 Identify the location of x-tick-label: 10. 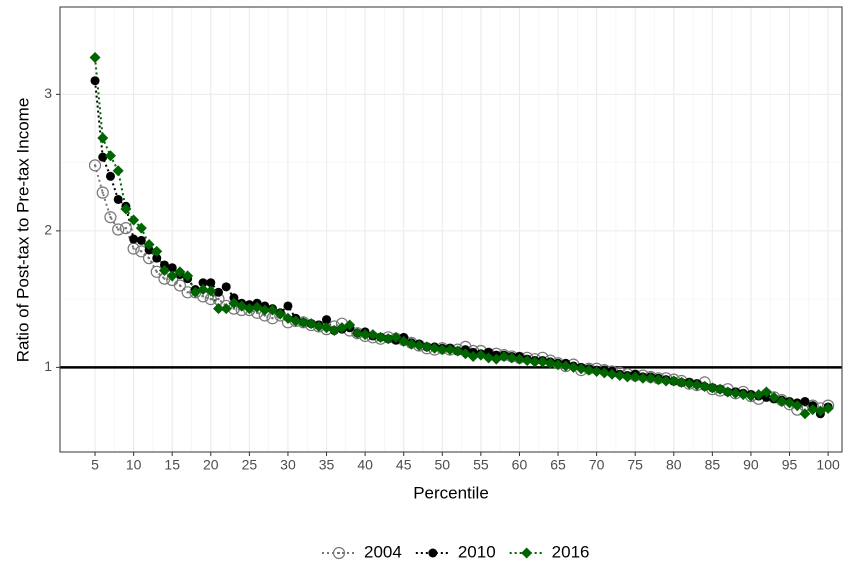
(134, 465).